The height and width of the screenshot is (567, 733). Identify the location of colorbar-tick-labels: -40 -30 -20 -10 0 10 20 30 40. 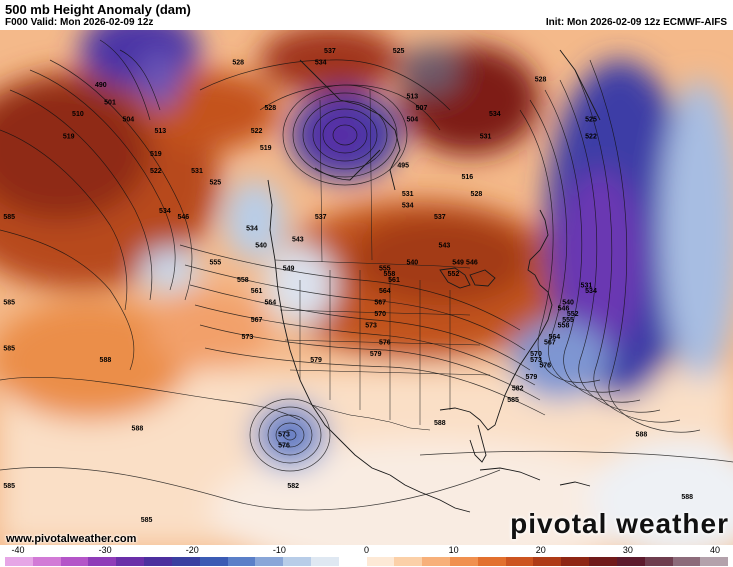
(366, 550).